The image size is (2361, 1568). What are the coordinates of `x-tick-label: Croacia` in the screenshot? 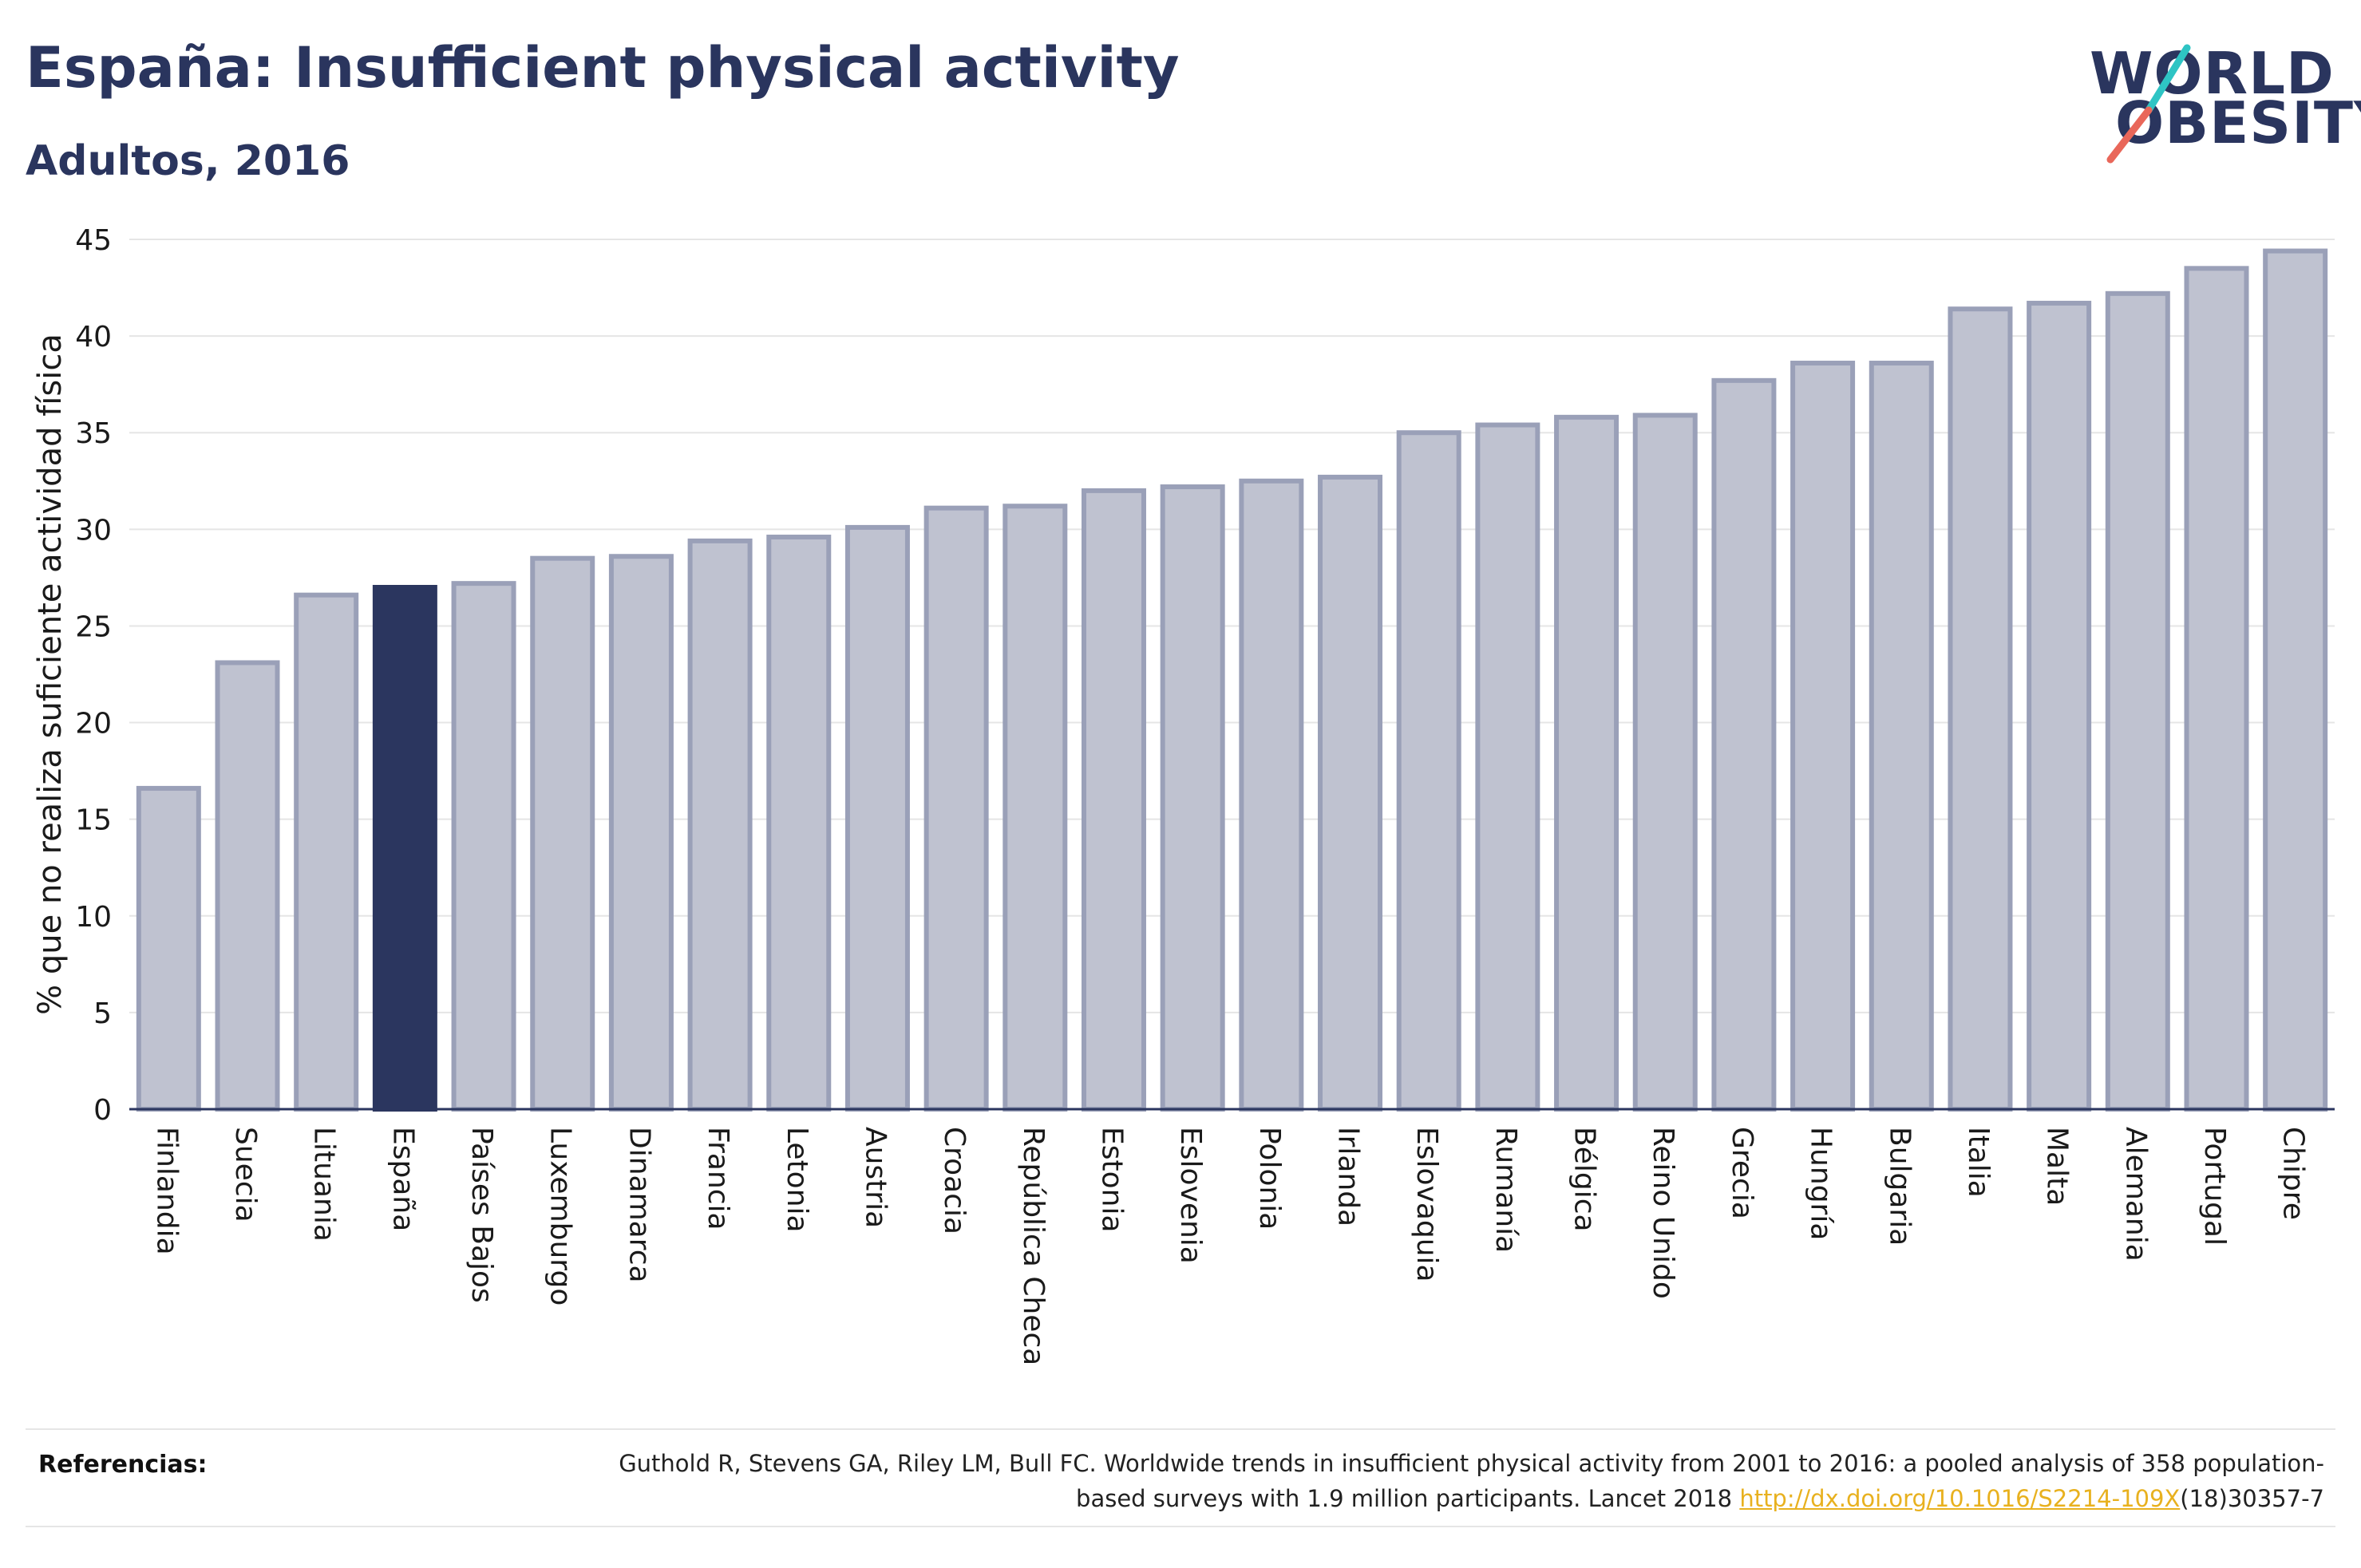 It's located at (954, 1180).